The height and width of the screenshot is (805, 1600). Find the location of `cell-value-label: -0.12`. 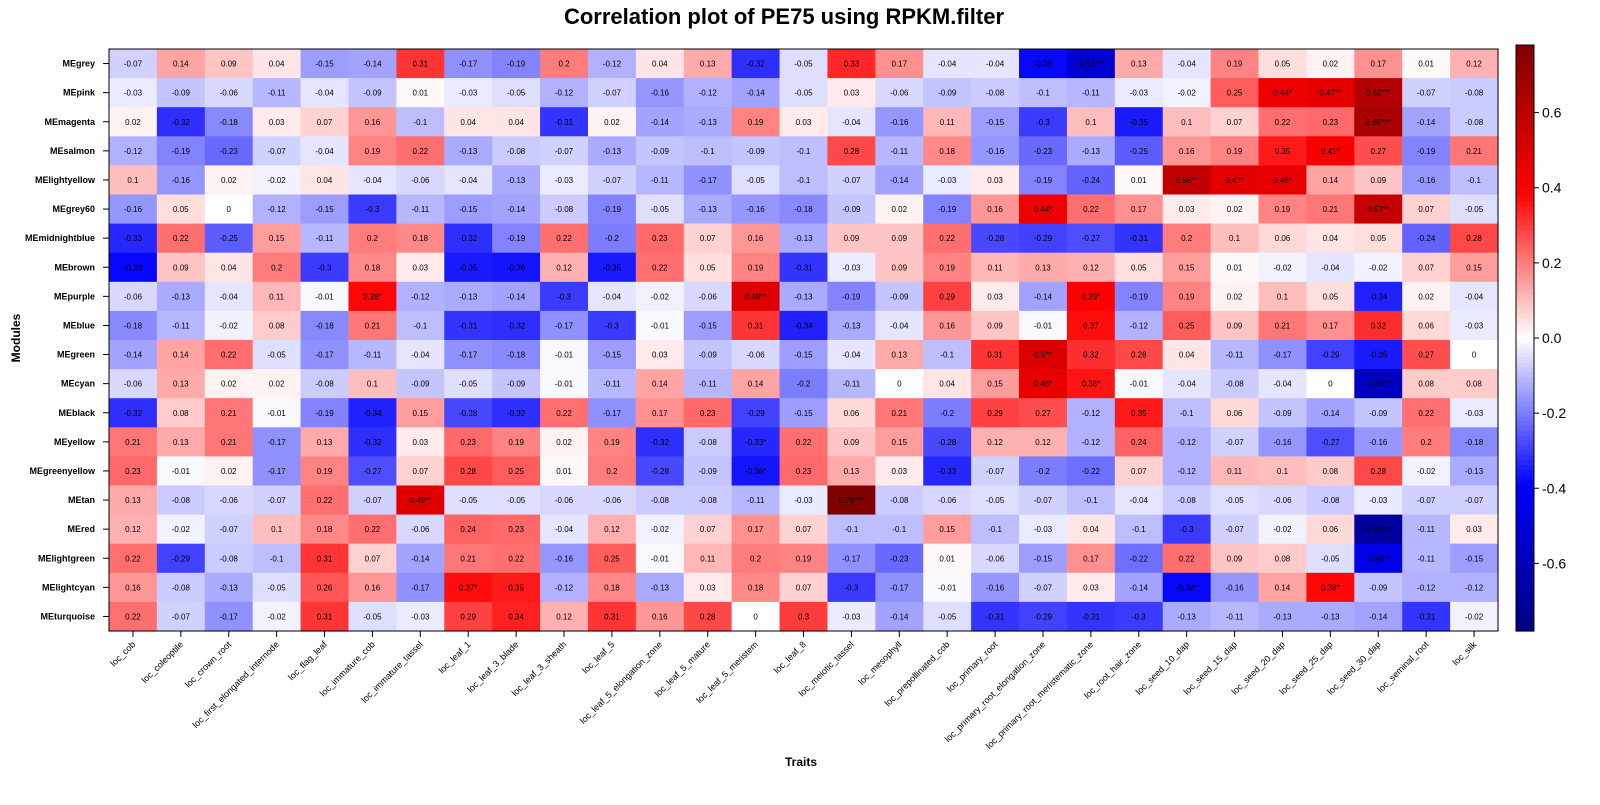

cell-value-label: -0.12 is located at coordinates (612, 64).